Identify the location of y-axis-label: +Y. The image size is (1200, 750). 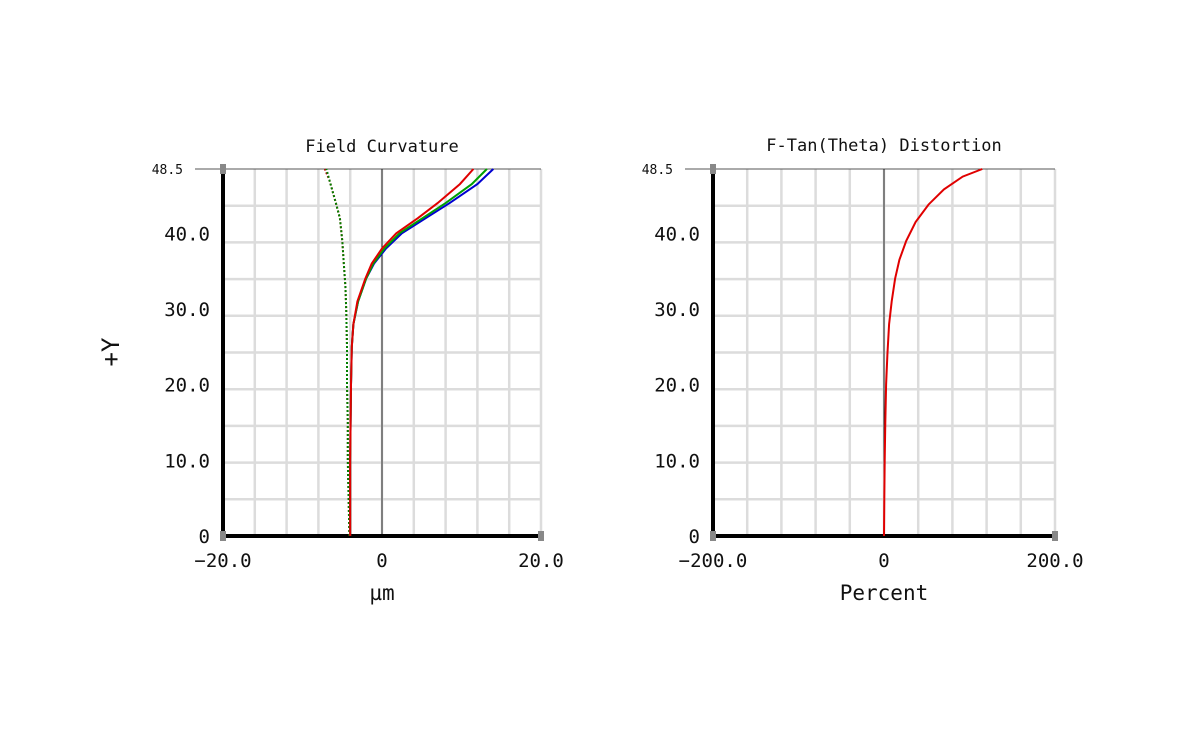
(111, 351).